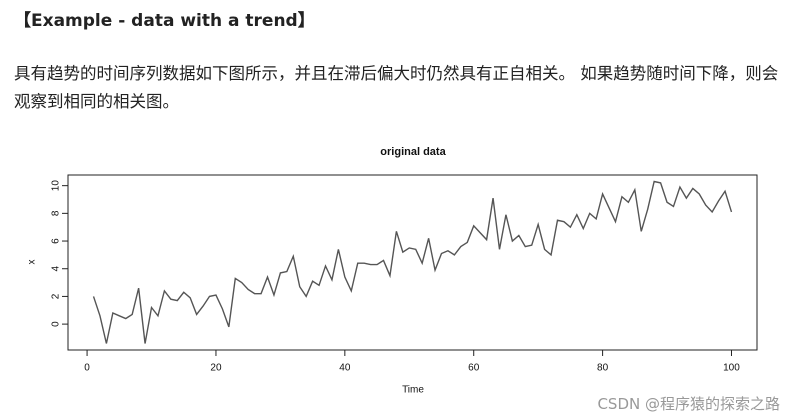  Describe the element at coordinates (688, 404) in the screenshot. I see `watermark: CSDN @程序猿的探索之路` at that location.